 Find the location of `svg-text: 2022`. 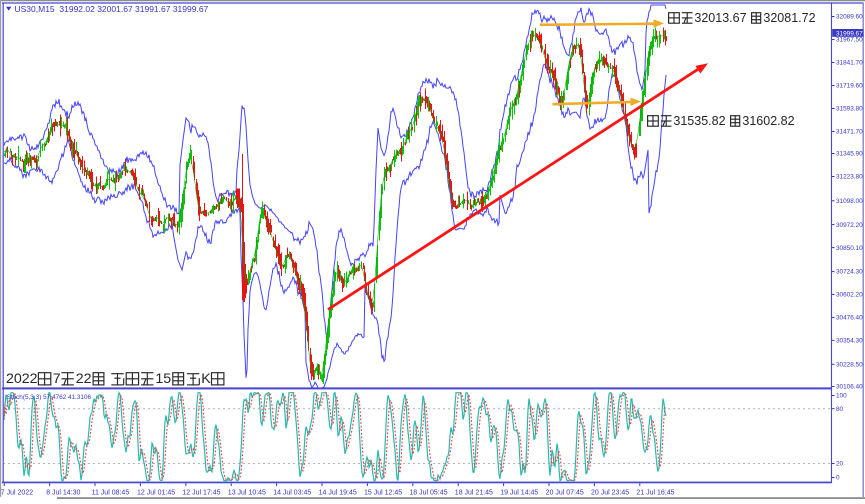

svg-text: 2022 is located at coordinates (22, 379).